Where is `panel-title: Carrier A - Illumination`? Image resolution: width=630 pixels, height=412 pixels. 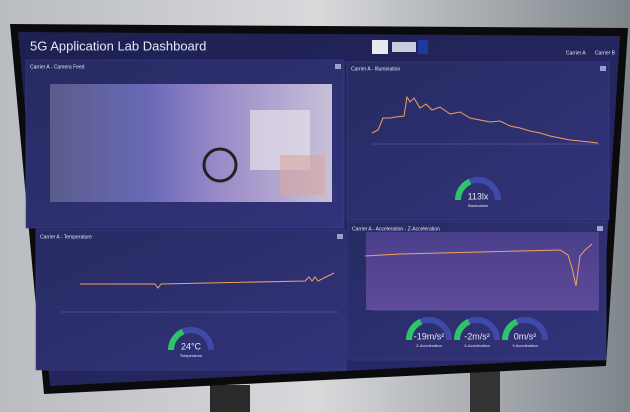
panel-title: Carrier A - Illumination is located at coordinates (375, 69).